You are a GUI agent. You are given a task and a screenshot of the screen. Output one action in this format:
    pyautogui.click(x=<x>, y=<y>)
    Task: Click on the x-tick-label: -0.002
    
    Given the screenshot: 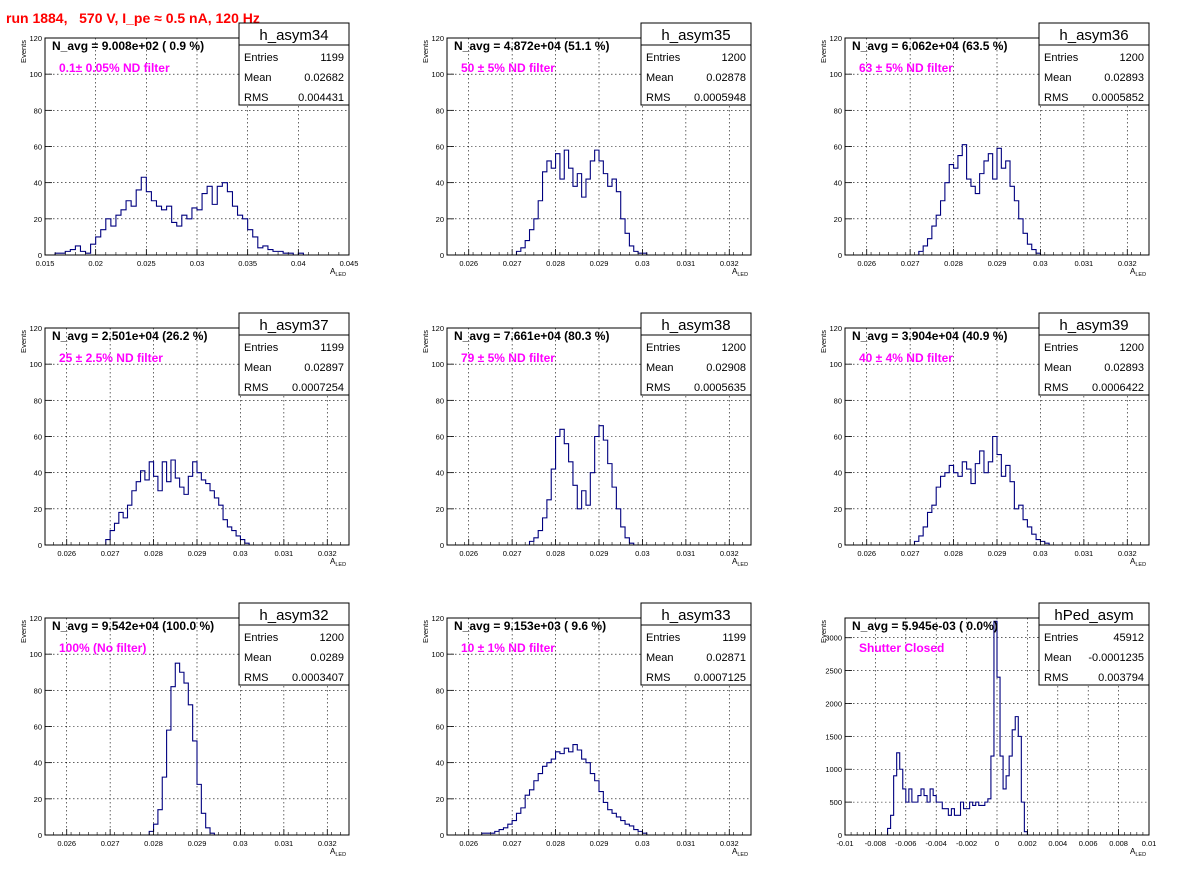 What is the action you would take?
    pyautogui.click(x=966, y=843)
    